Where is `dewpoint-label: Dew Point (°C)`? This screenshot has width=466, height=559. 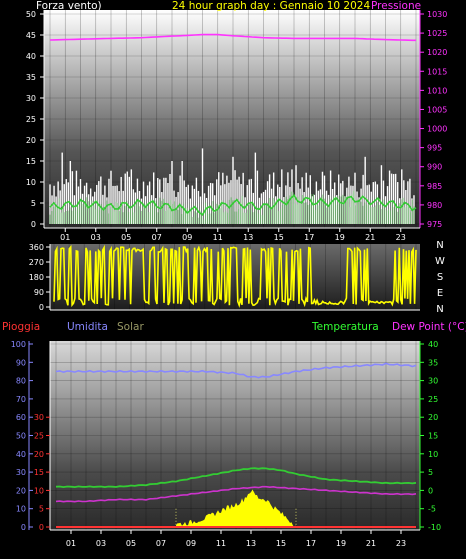 dewpoint-label: Dew Point (°C) is located at coordinates (429, 327).